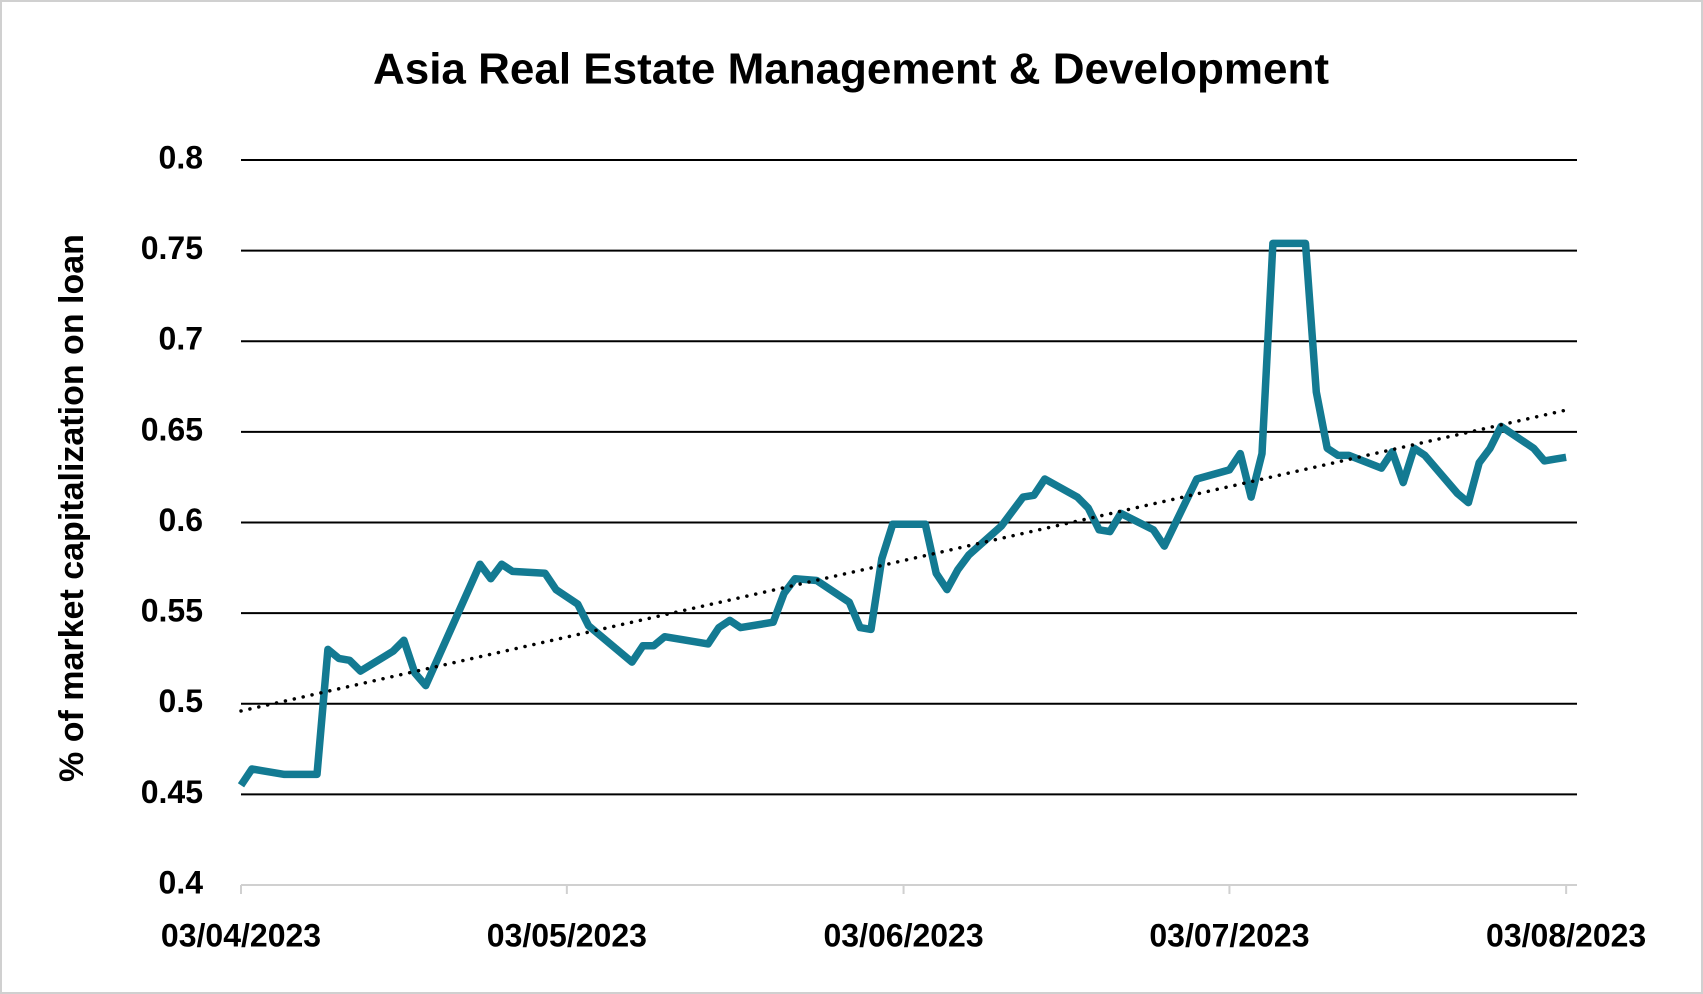 The width and height of the screenshot is (1703, 994). Describe the element at coordinates (241, 935) in the screenshot. I see `x-tick-label: 03/04/2023` at that location.